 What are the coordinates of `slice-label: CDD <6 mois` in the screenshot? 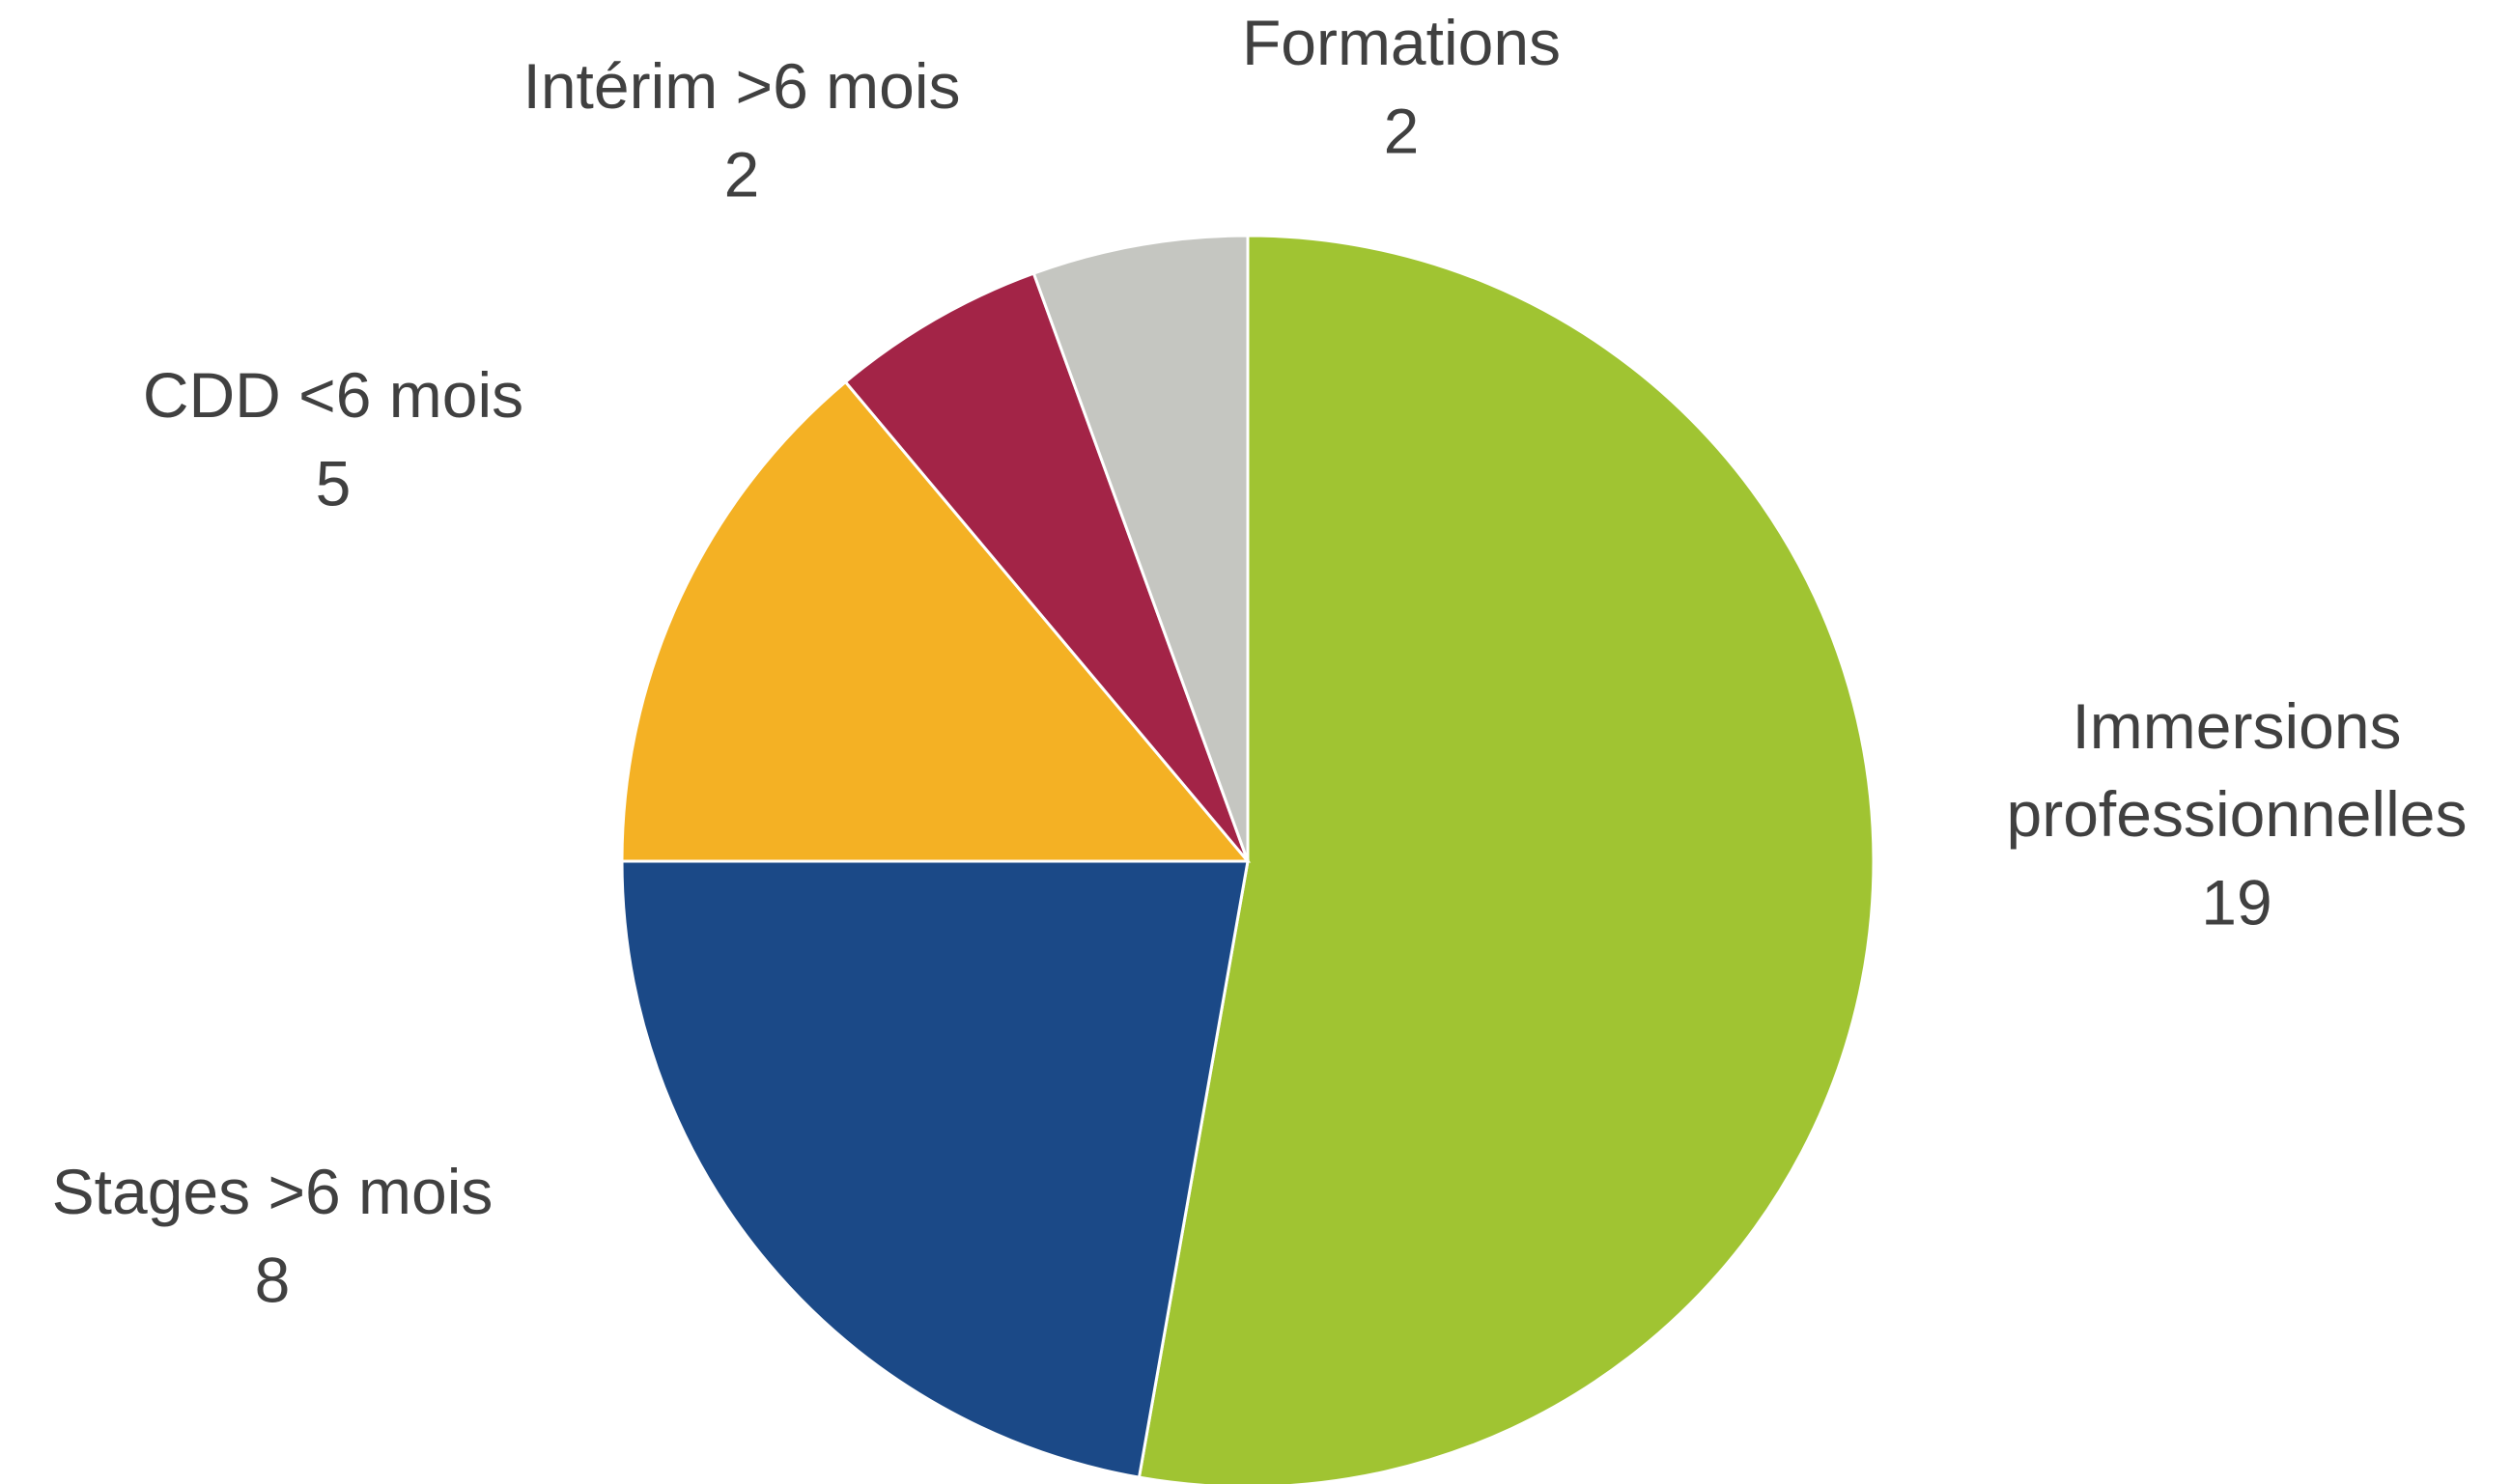 It's located at (333, 395).